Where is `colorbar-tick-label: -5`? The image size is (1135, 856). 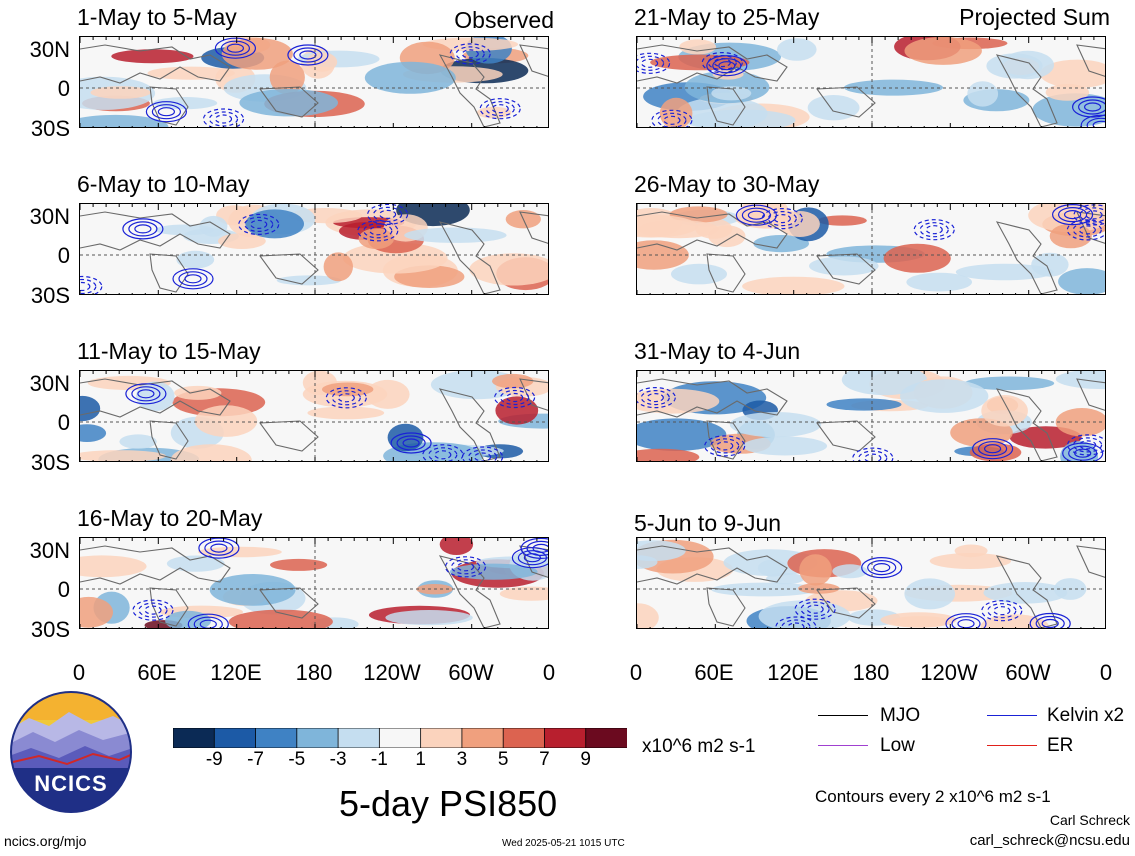 colorbar-tick-label: -5 is located at coordinates (297, 759).